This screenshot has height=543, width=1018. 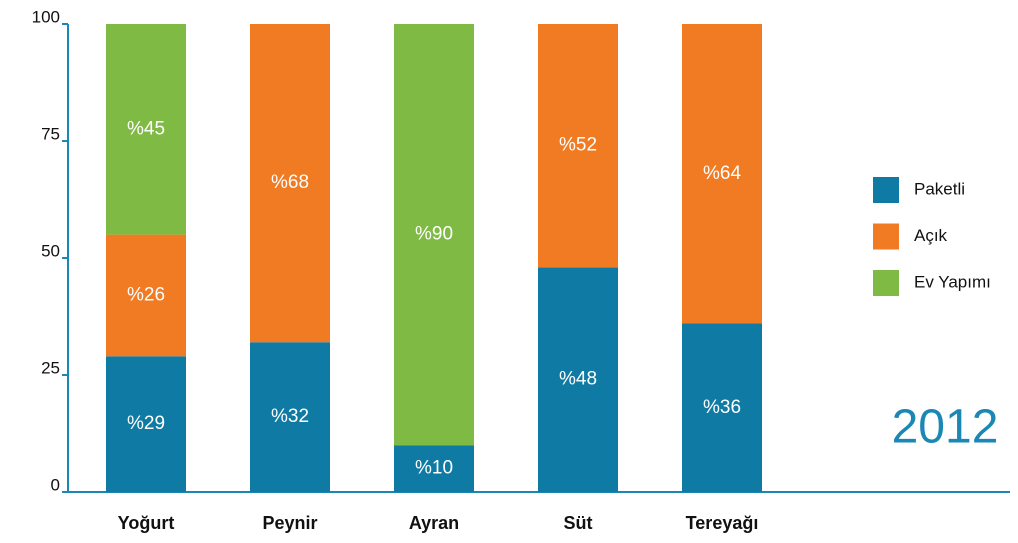 I want to click on y-tick-label: 0, so click(x=55, y=484).